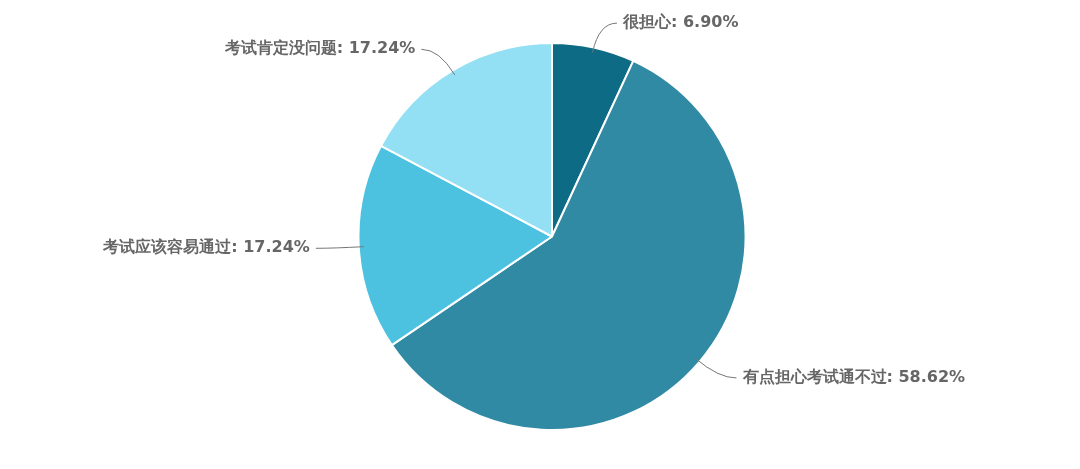 The image size is (1080, 469). I want to click on slice-label: 很担心: 6.90%, so click(680, 22).